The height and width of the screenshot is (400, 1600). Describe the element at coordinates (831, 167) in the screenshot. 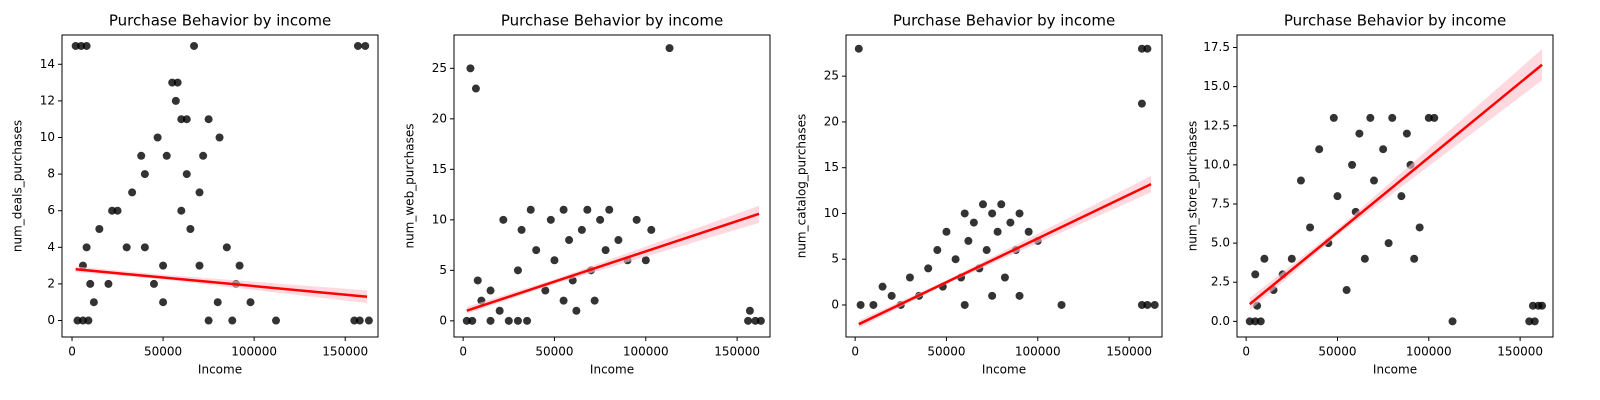

I see `y-tick-label: 15` at that location.